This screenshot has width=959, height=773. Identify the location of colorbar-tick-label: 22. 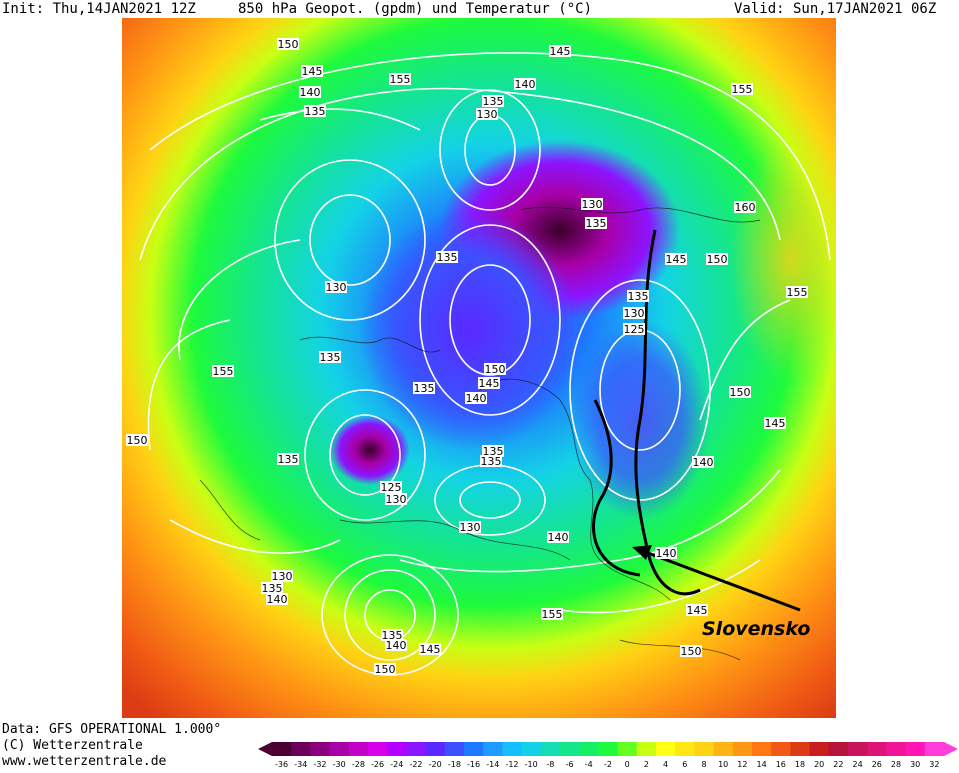
(838, 764).